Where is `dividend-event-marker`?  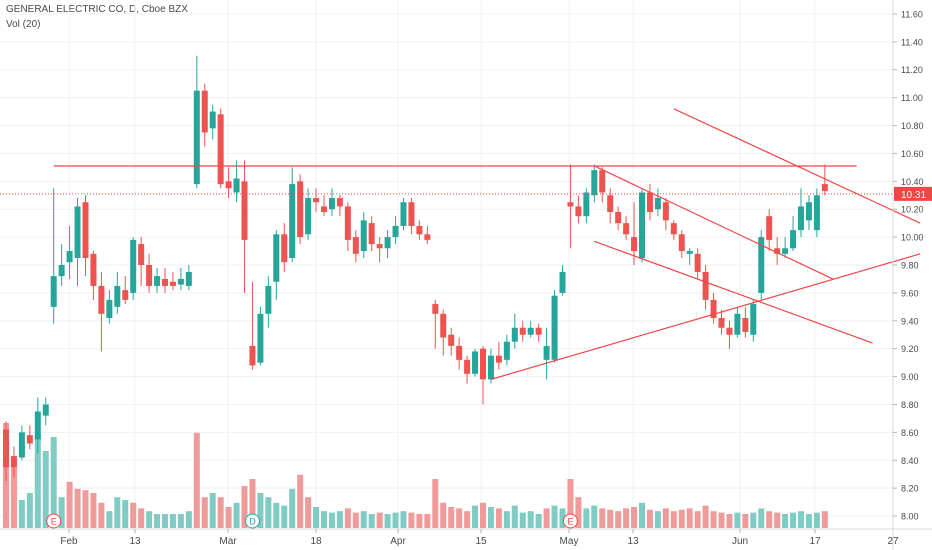 dividend-event-marker is located at coordinates (252, 521).